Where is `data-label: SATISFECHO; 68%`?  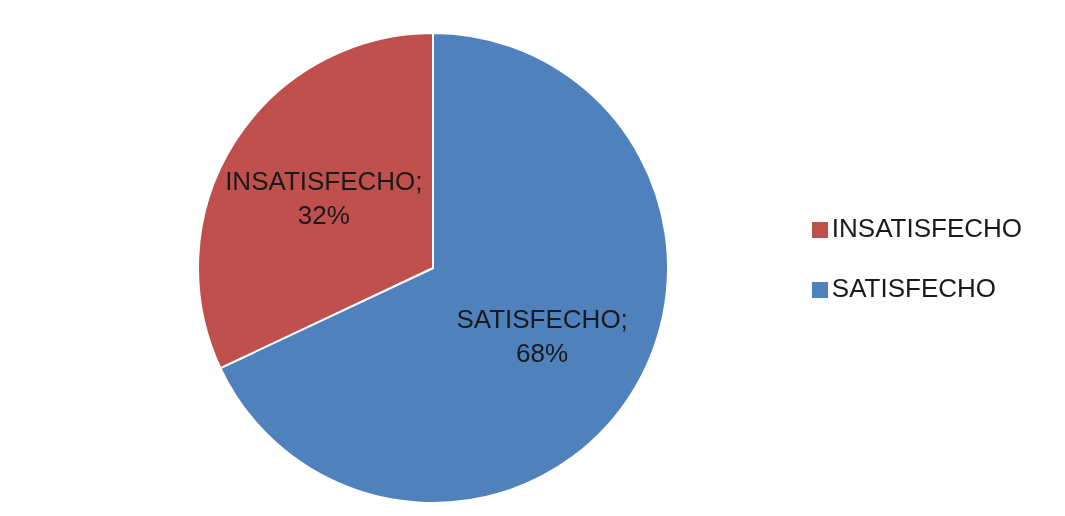 data-label: SATISFECHO; 68% is located at coordinates (542, 336).